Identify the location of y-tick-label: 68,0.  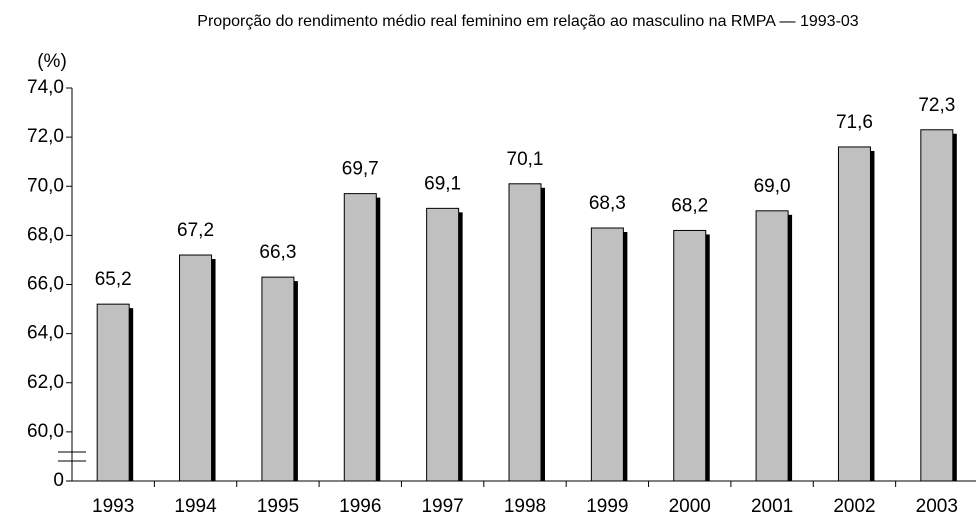
(45, 234).